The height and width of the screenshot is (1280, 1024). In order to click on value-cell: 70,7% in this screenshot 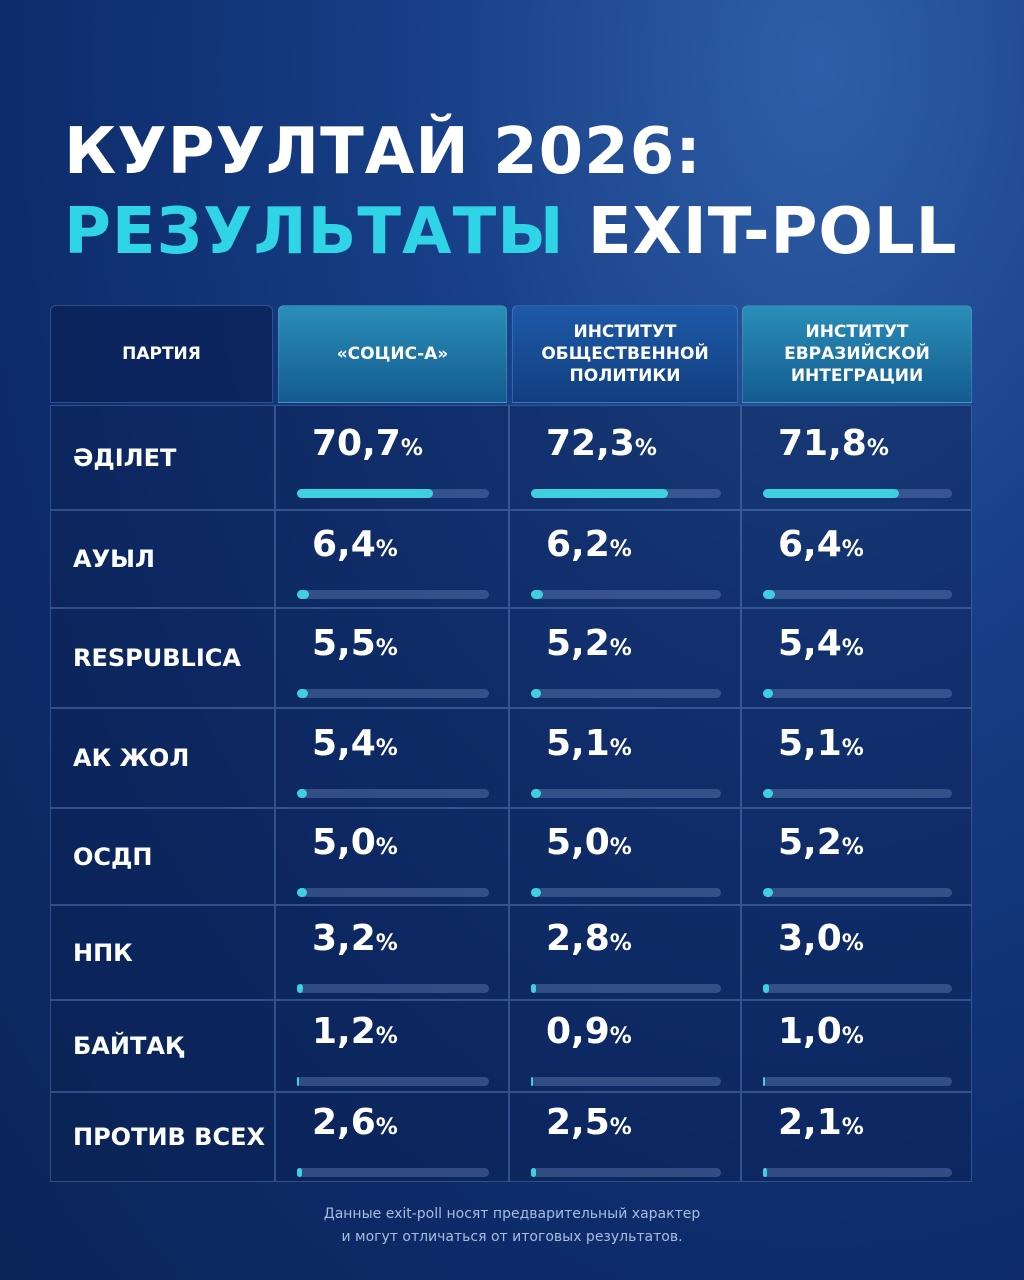, I will do `click(392, 457)`.